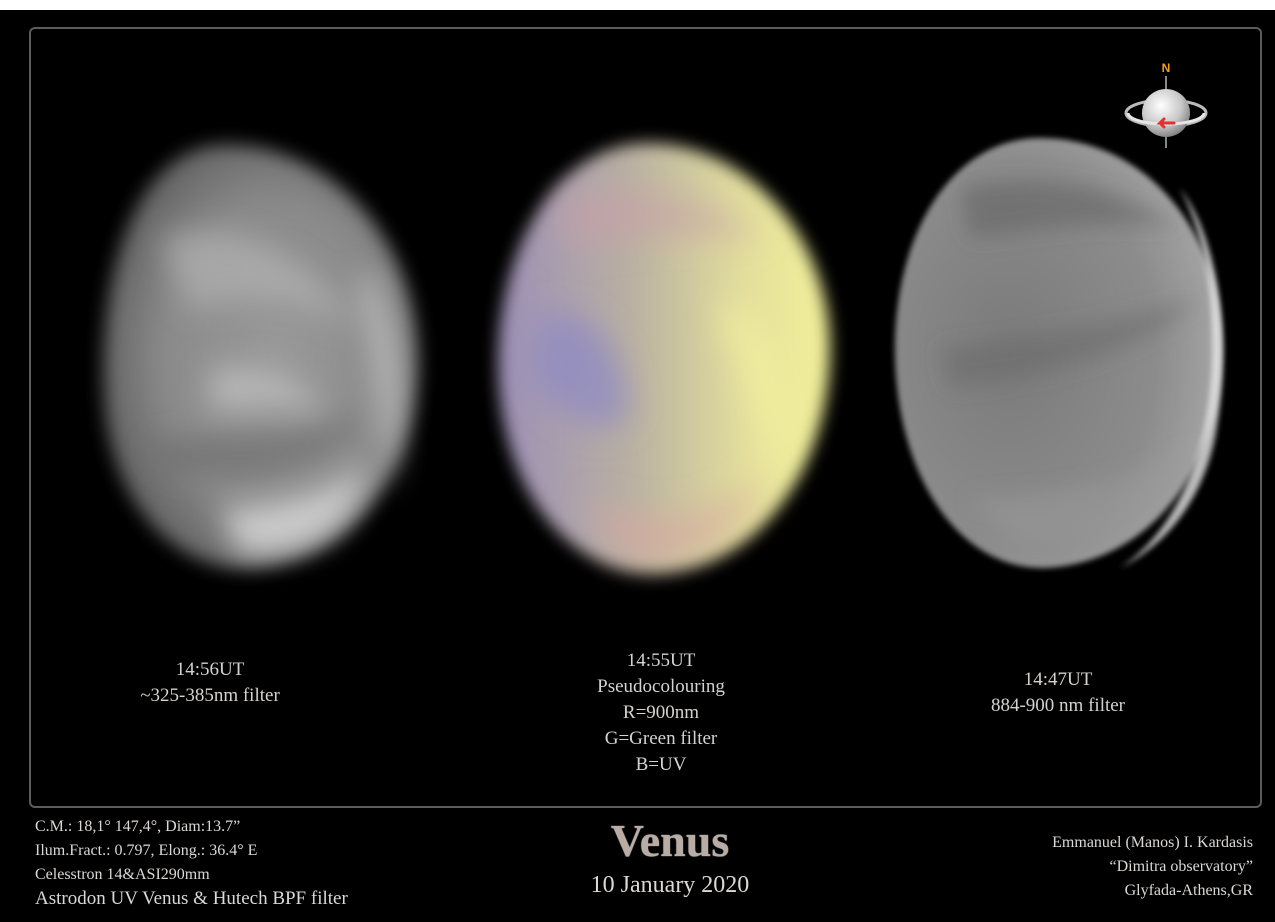 The image size is (1275, 922). I want to click on caption-line: R=900nm, so click(661, 712).